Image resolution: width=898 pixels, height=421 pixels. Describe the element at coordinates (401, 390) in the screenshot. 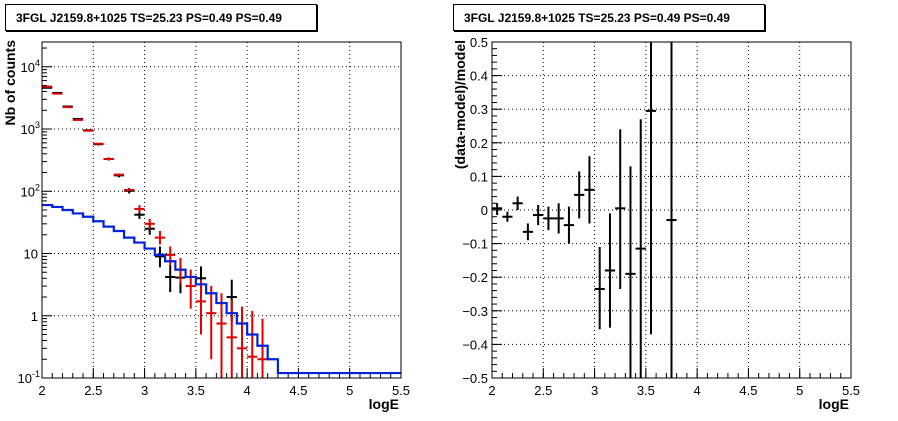

I see `counts-x-tick-label: 5.5` at that location.